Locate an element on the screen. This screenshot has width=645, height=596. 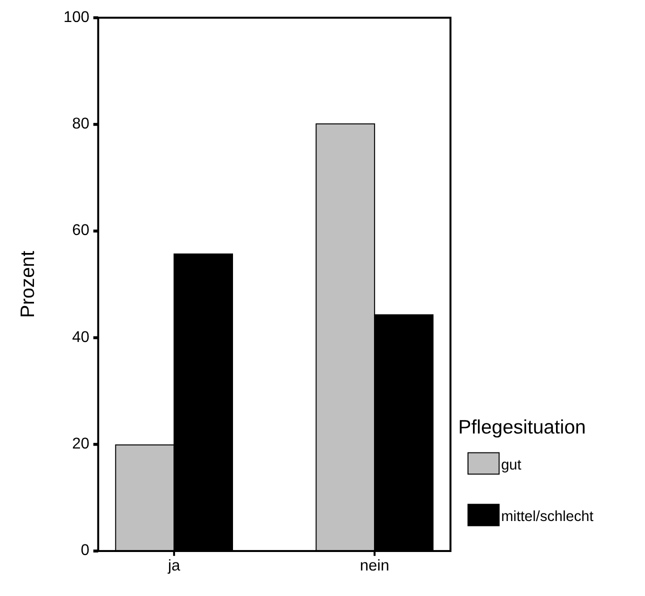
y-tick-label: 80 is located at coordinates (81, 124).